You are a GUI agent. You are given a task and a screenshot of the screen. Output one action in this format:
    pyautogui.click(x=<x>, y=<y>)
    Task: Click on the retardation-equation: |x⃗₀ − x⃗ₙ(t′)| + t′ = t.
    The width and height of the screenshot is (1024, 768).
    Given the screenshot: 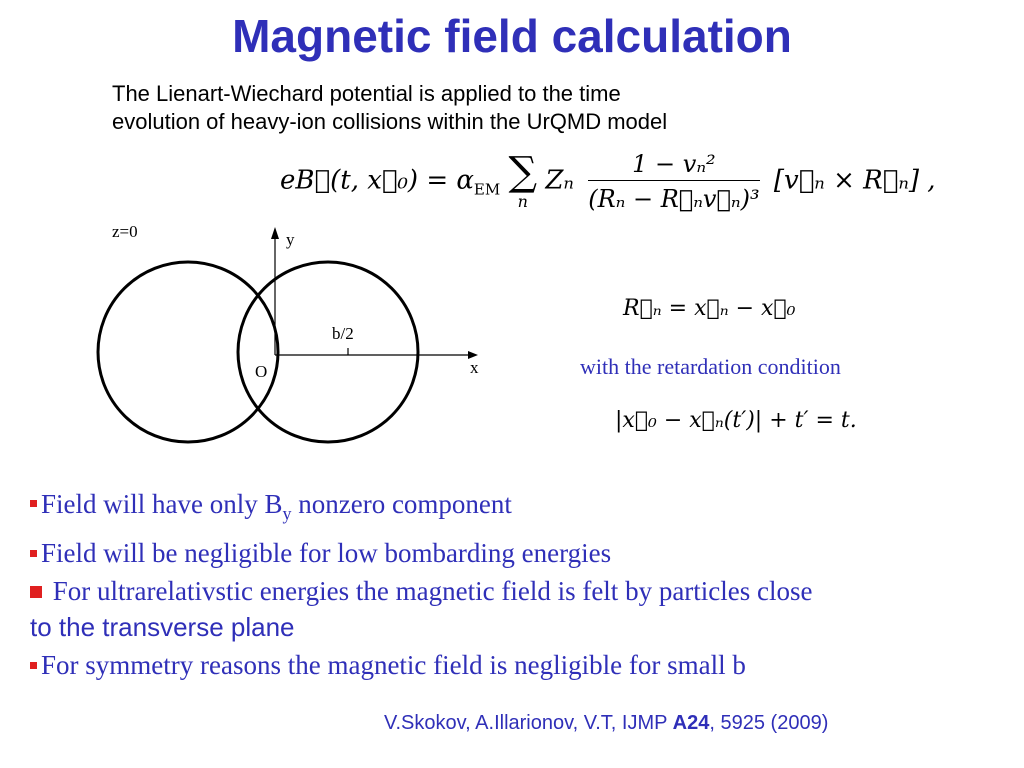 What is the action you would take?
    pyautogui.click(x=736, y=420)
    